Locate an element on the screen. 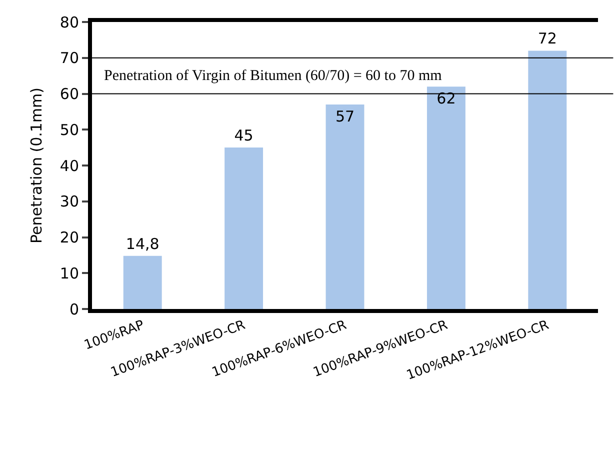  data-label: 45 is located at coordinates (244, 135).